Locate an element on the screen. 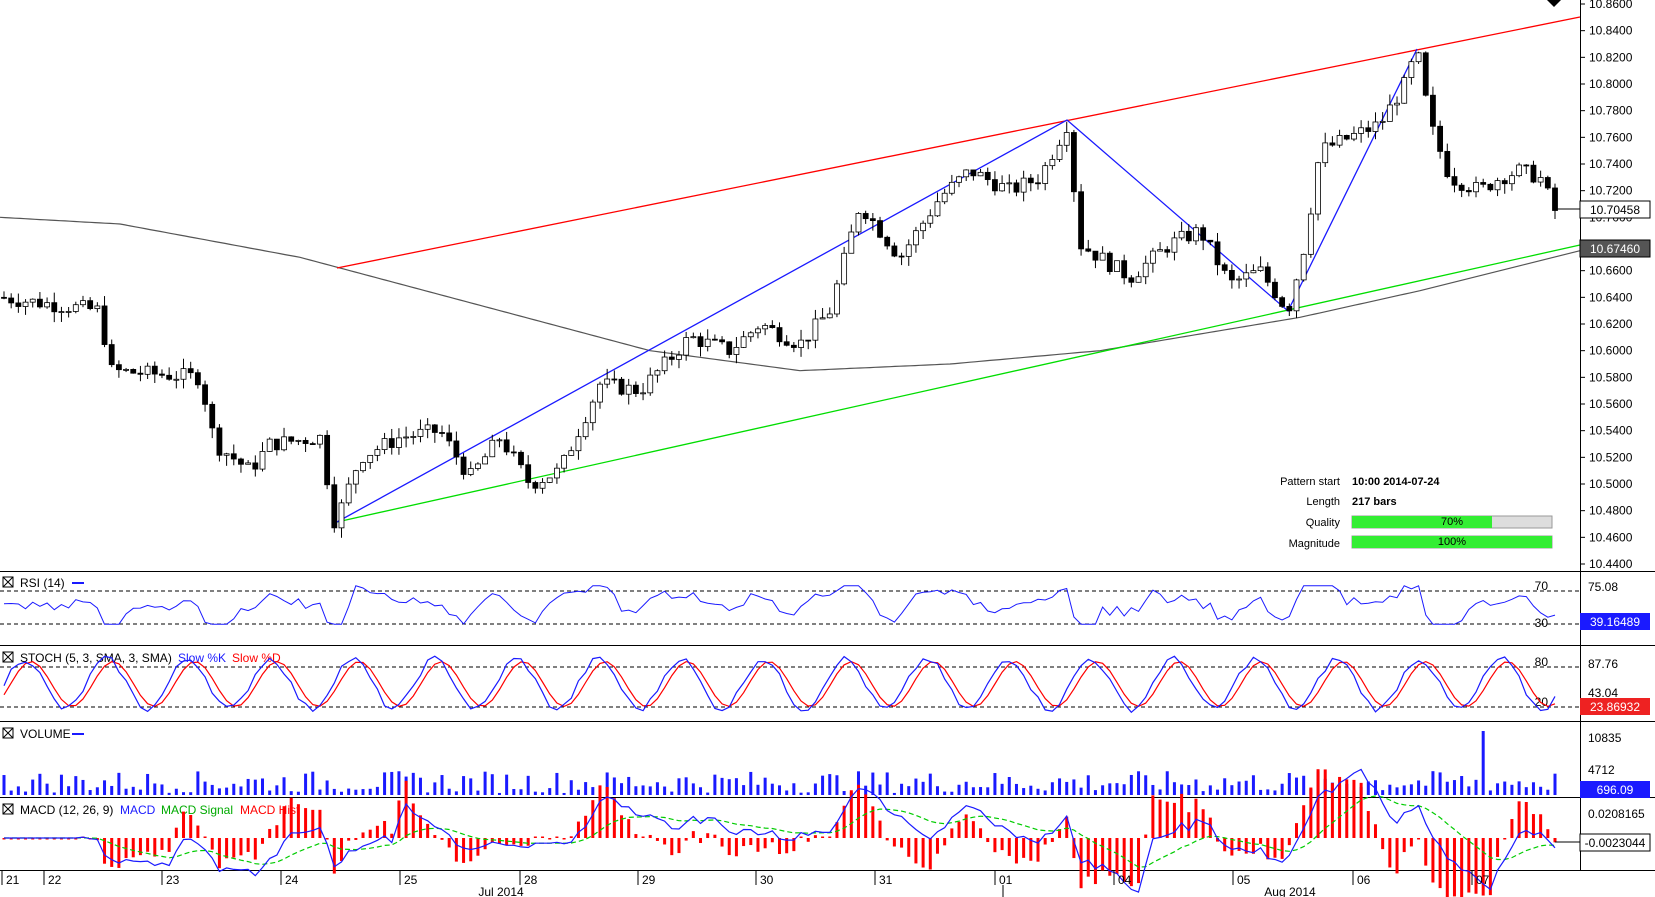 Image resolution: width=1655 pixels, height=897 pixels. stoch-close-icon is located at coordinates (8, 657).